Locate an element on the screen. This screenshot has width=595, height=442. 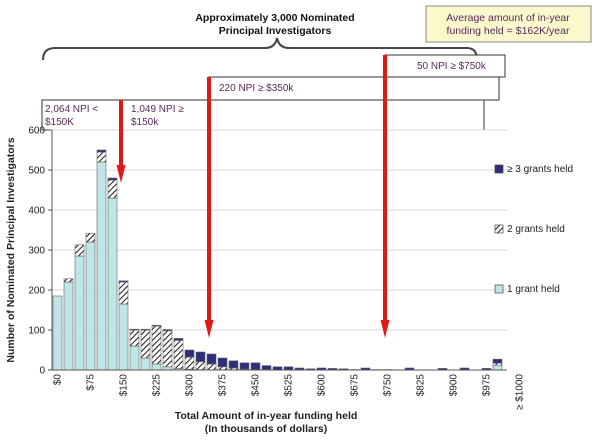
x-tick-label: $825 is located at coordinates (421, 385).